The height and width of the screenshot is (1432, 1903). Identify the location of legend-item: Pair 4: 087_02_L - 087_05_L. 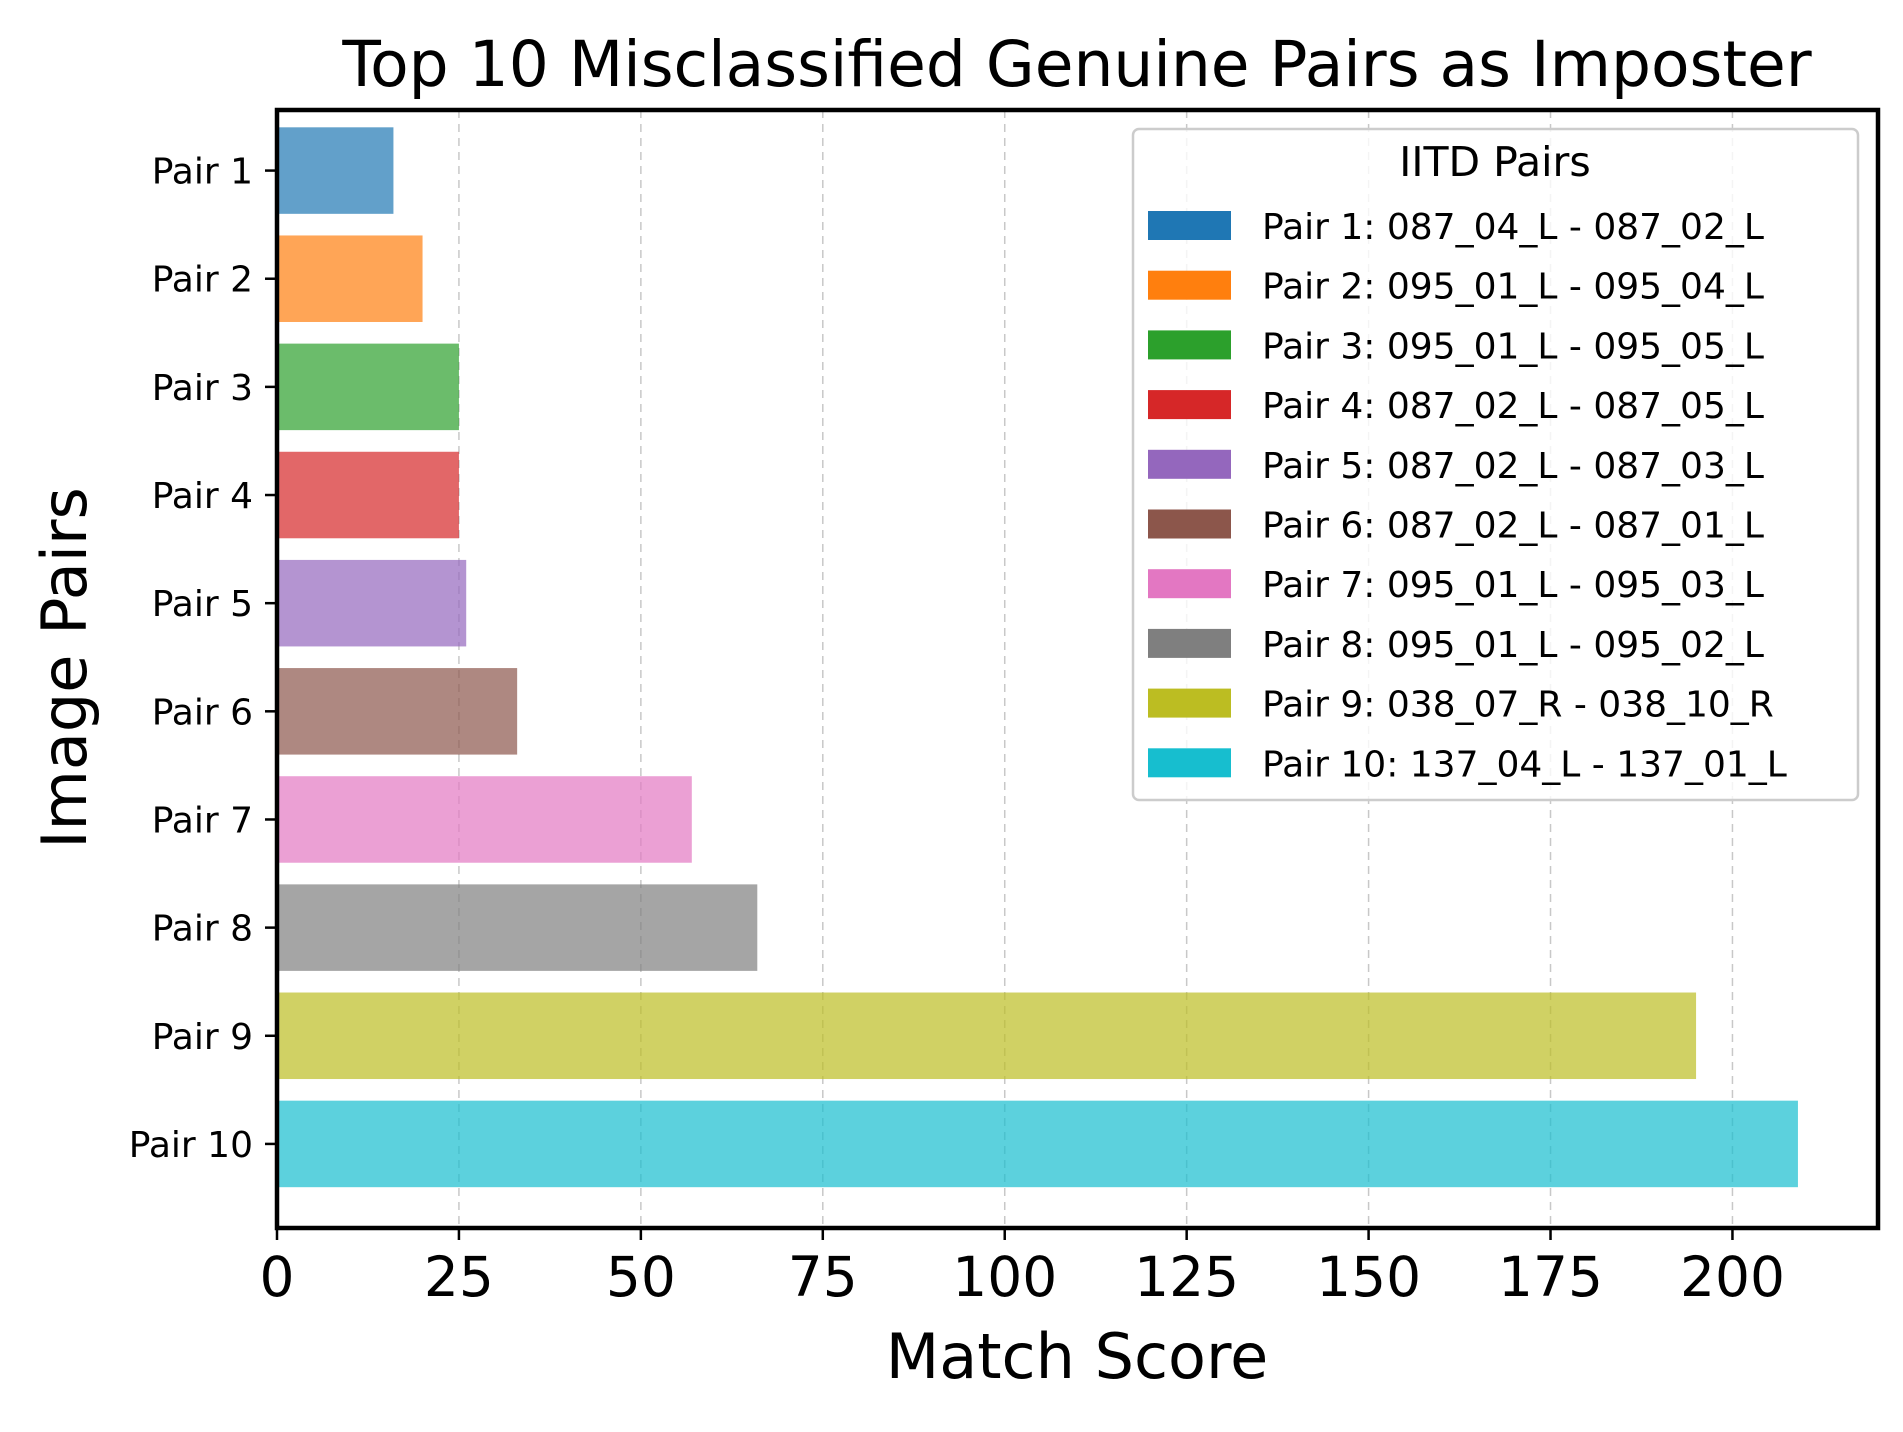
(1456, 406).